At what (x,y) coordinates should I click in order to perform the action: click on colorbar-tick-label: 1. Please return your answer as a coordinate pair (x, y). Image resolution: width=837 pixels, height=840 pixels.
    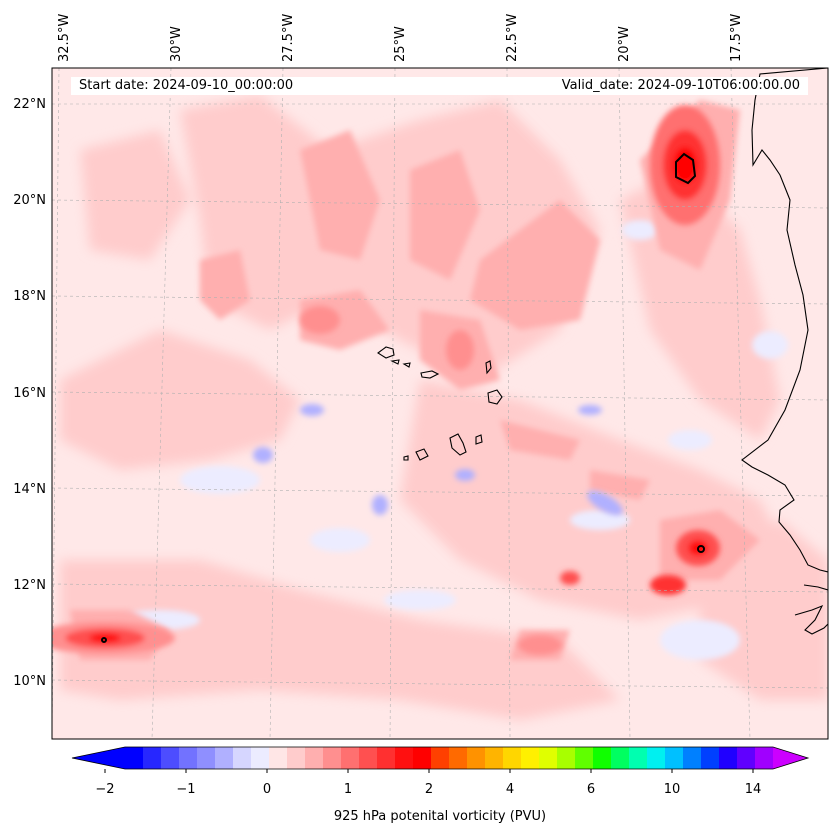
    Looking at the image, I should click on (348, 789).